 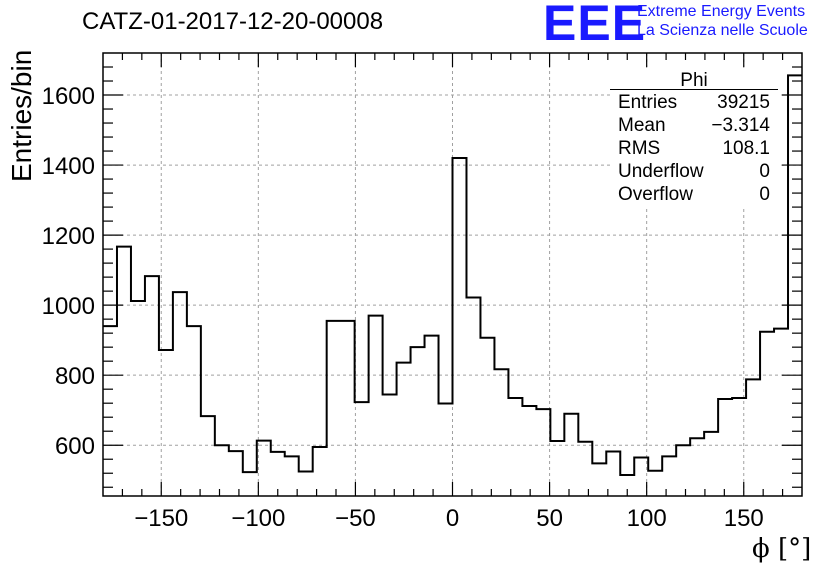 What do you see at coordinates (68, 236) in the screenshot?
I see `y-tick-label: 1200` at bounding box center [68, 236].